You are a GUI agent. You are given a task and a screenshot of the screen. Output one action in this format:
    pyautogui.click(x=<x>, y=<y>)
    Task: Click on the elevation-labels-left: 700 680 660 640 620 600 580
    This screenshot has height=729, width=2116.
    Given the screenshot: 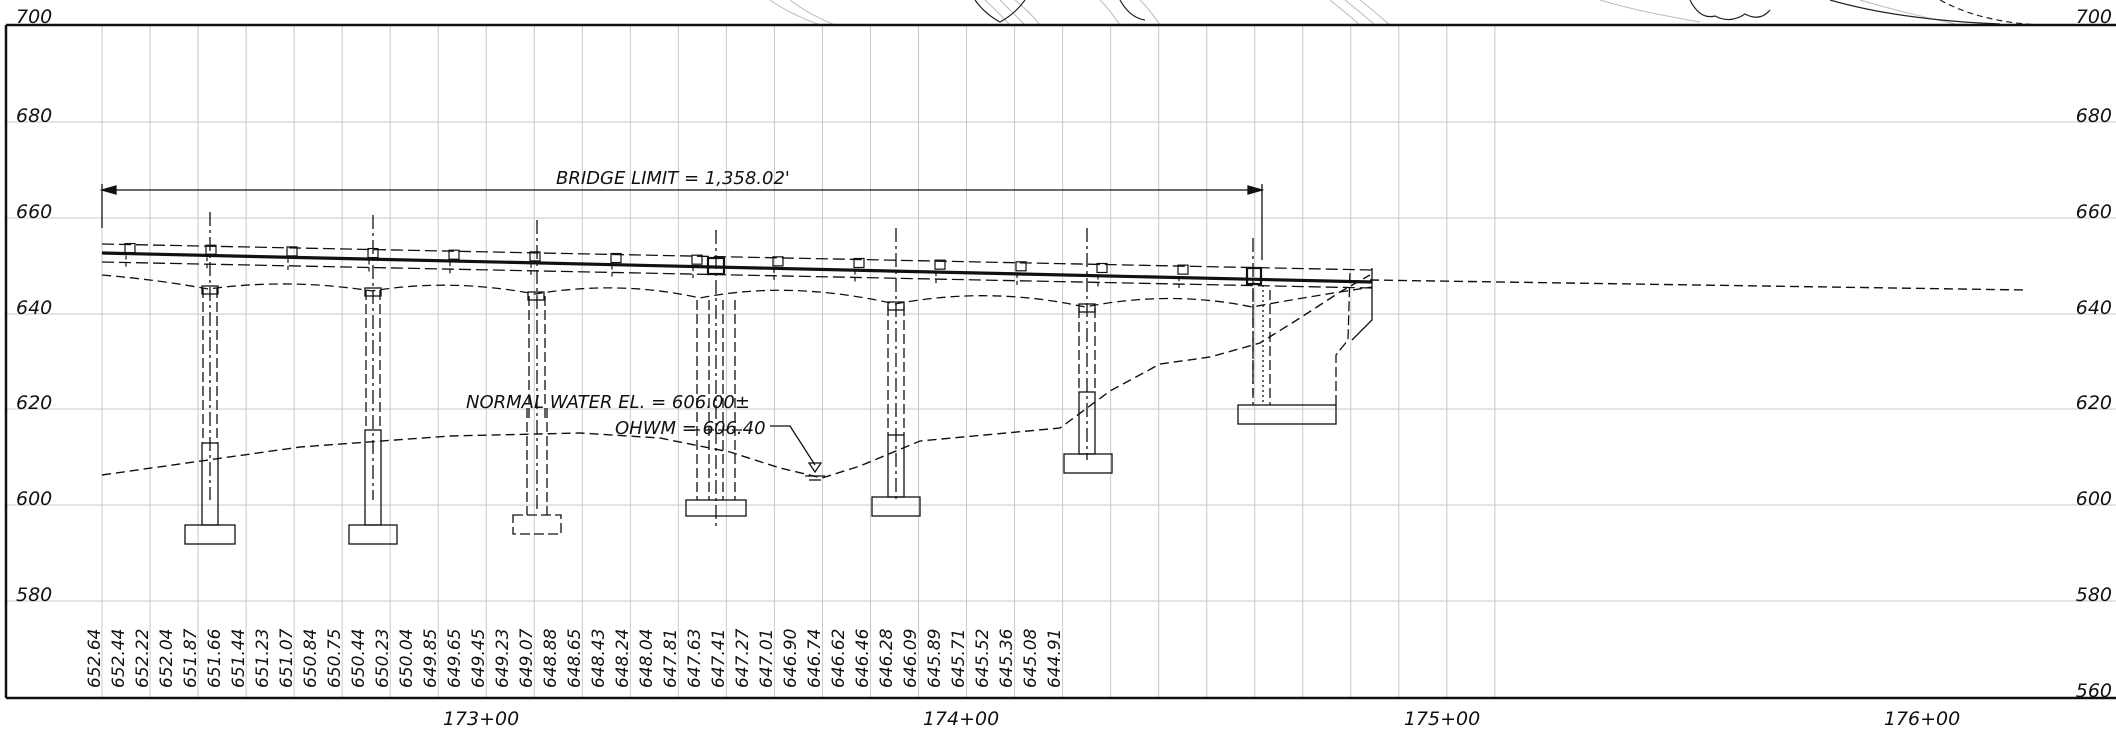 What is the action you would take?
    pyautogui.click(x=34, y=306)
    